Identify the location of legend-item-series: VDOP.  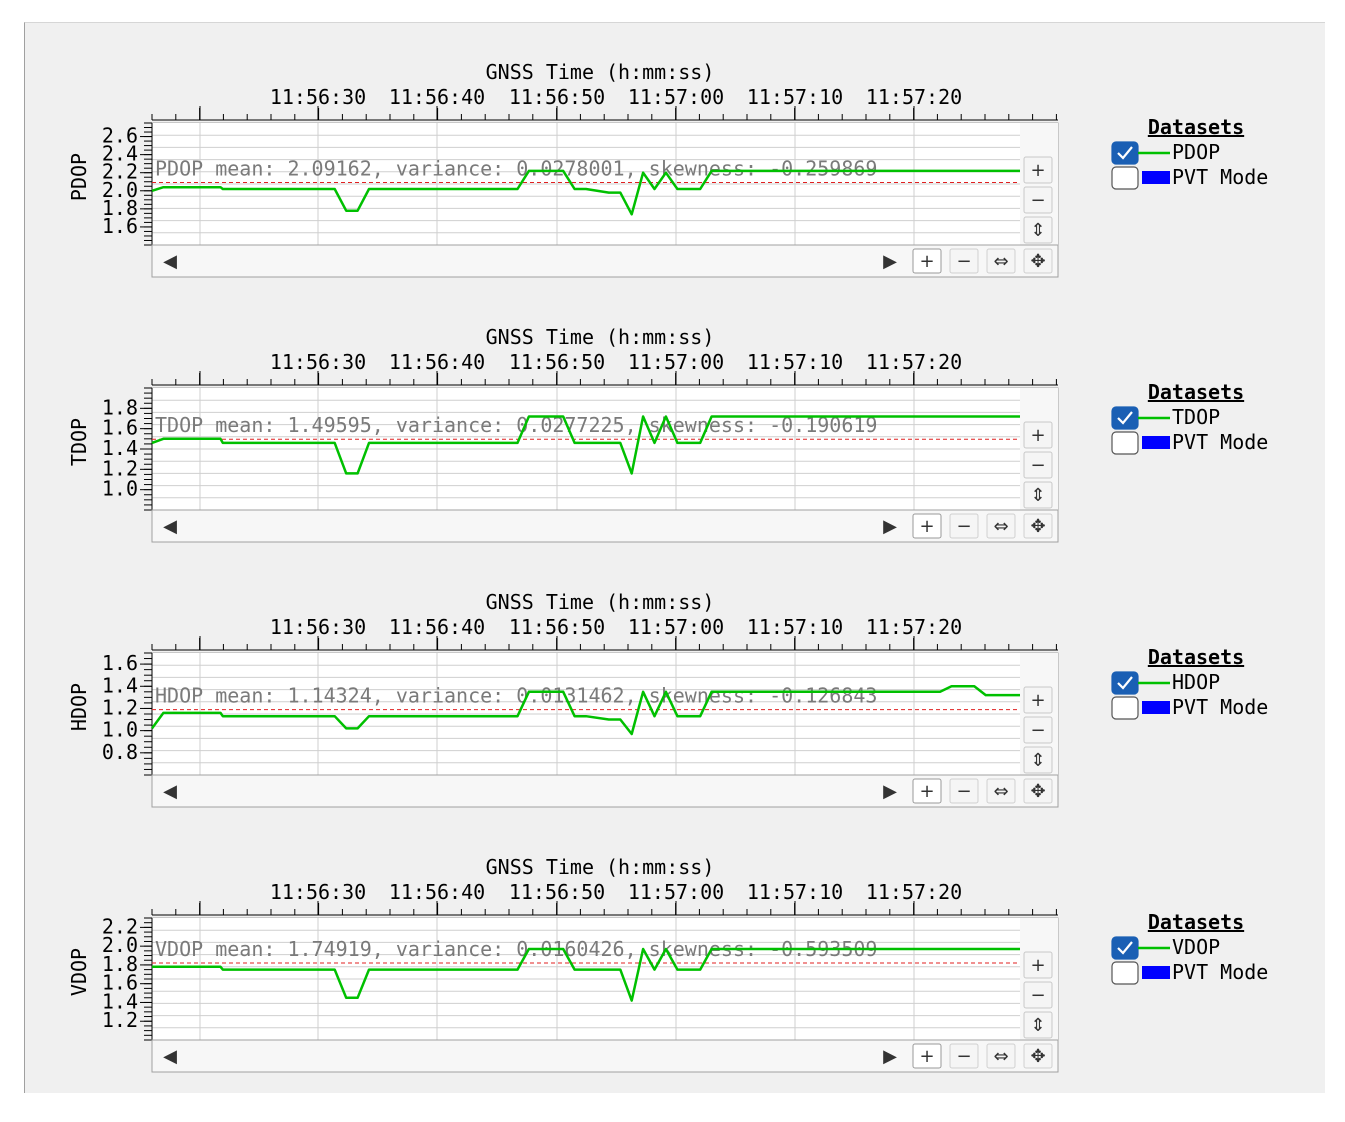
(1165, 947).